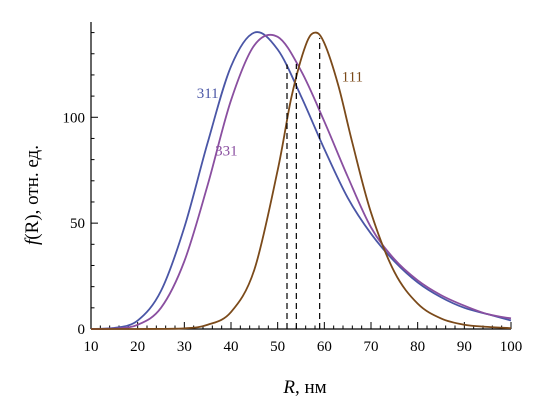  Describe the element at coordinates (303, 338) in the screenshot. I see `x-ticks: 10 20 30 40 50 60 70 80 90 100` at that location.